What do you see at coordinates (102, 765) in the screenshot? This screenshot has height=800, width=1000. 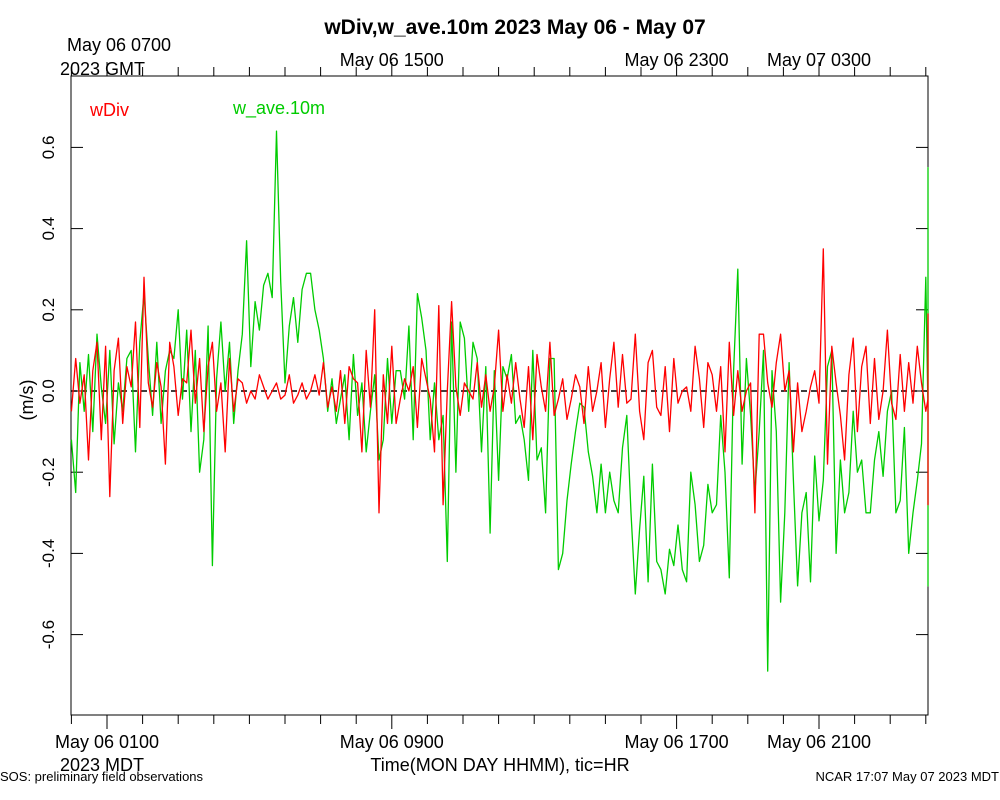 I see `bottom-axis-timezone: 2023 MDT` at bounding box center [102, 765].